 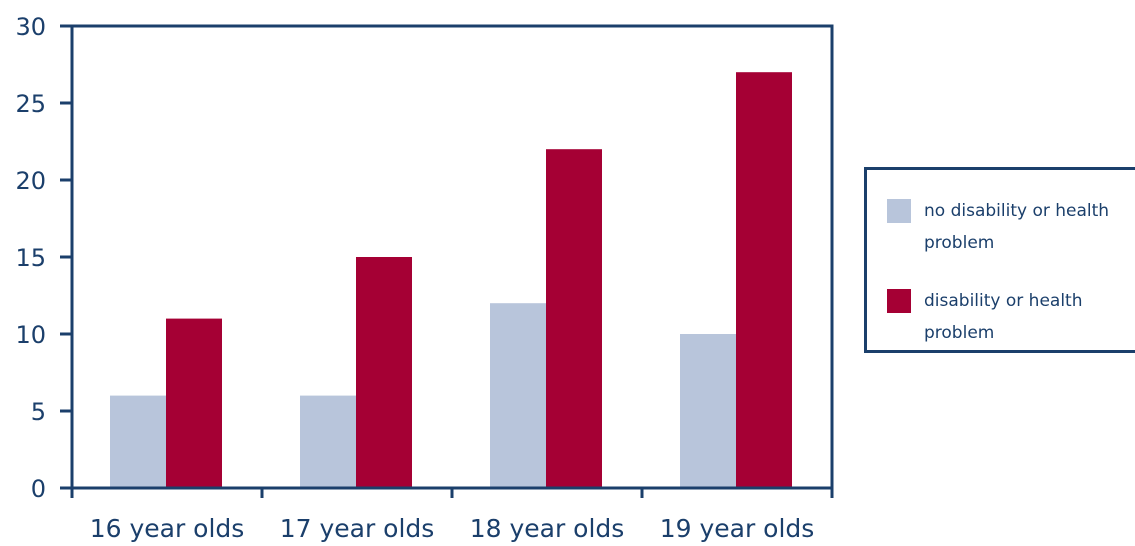 What do you see at coordinates (737, 528) in the screenshot?
I see `x-category-label: 19 year olds` at bounding box center [737, 528].